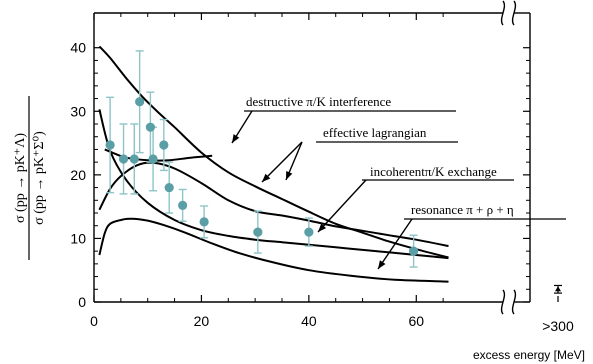 The width and height of the screenshot is (593, 364). What do you see at coordinates (39, 178) in the screenshot?
I see `y-axis-label-denominator: σ (pp → pK⁺Σ⁰)` at bounding box center [39, 178].